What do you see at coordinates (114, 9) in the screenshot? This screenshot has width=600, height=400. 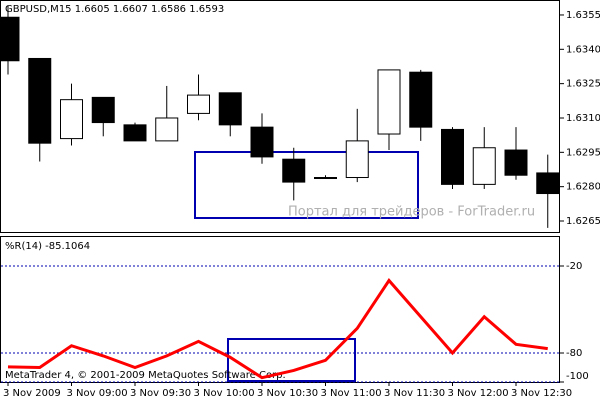 I see `chart-title: GBPUSD,M15 1.6605 1.6607 1.6586 1.6593` at bounding box center [114, 9].